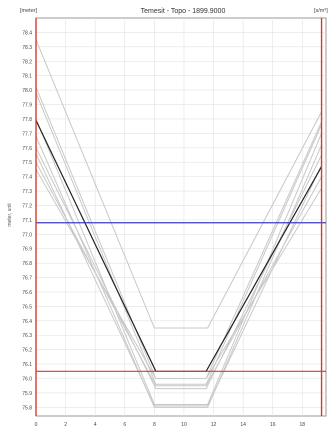 The width and height of the screenshot is (331, 431). I want to click on y-tick-label: 77.8, so click(27, 120).